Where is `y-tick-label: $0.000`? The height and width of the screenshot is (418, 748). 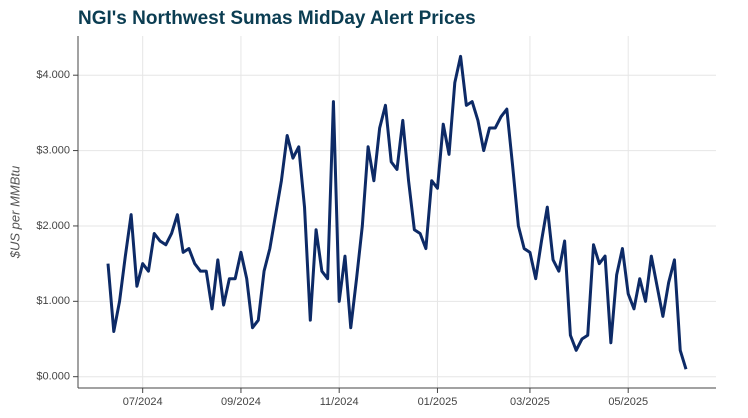
y-tick-label: $0.000 is located at coordinates (53, 377).